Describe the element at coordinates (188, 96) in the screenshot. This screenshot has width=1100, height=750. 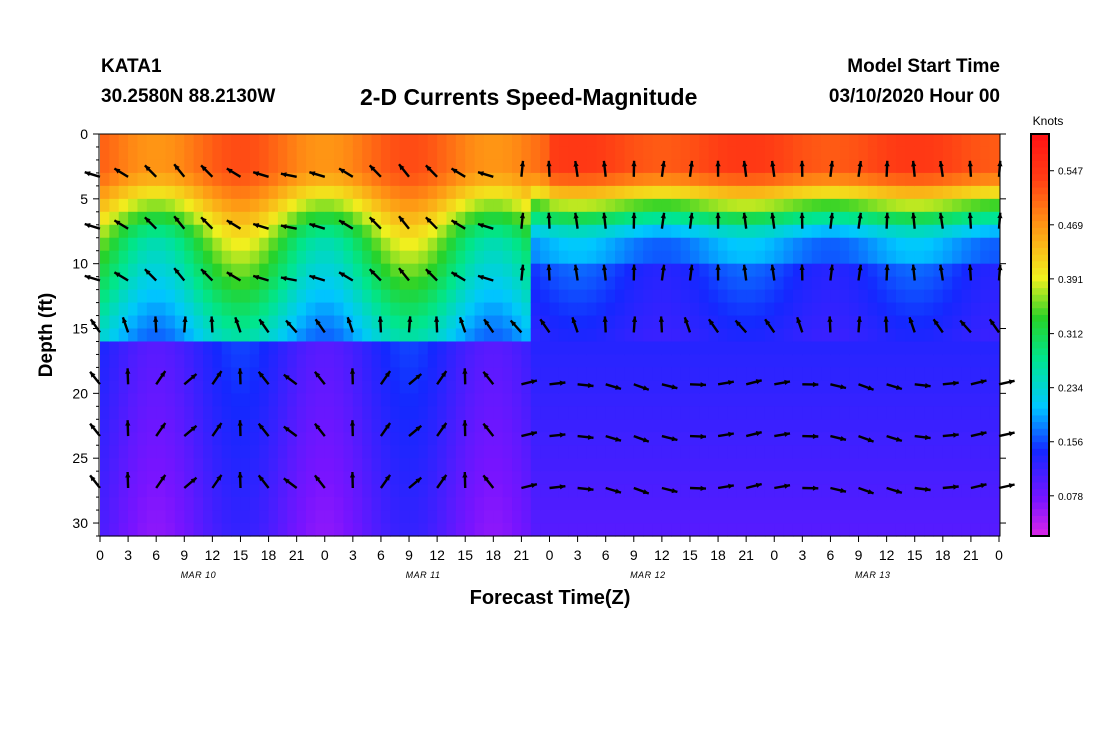
I see `station-coordinates: 30.2580N 88.2130W` at that location.